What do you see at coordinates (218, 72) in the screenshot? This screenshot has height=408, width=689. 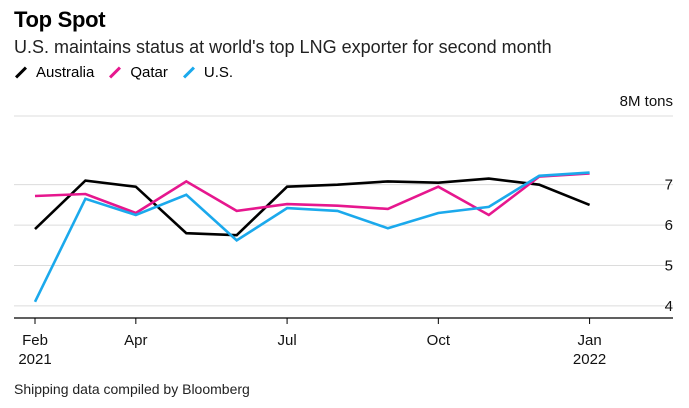 I see `legend-label-us: U.S.` at bounding box center [218, 72].